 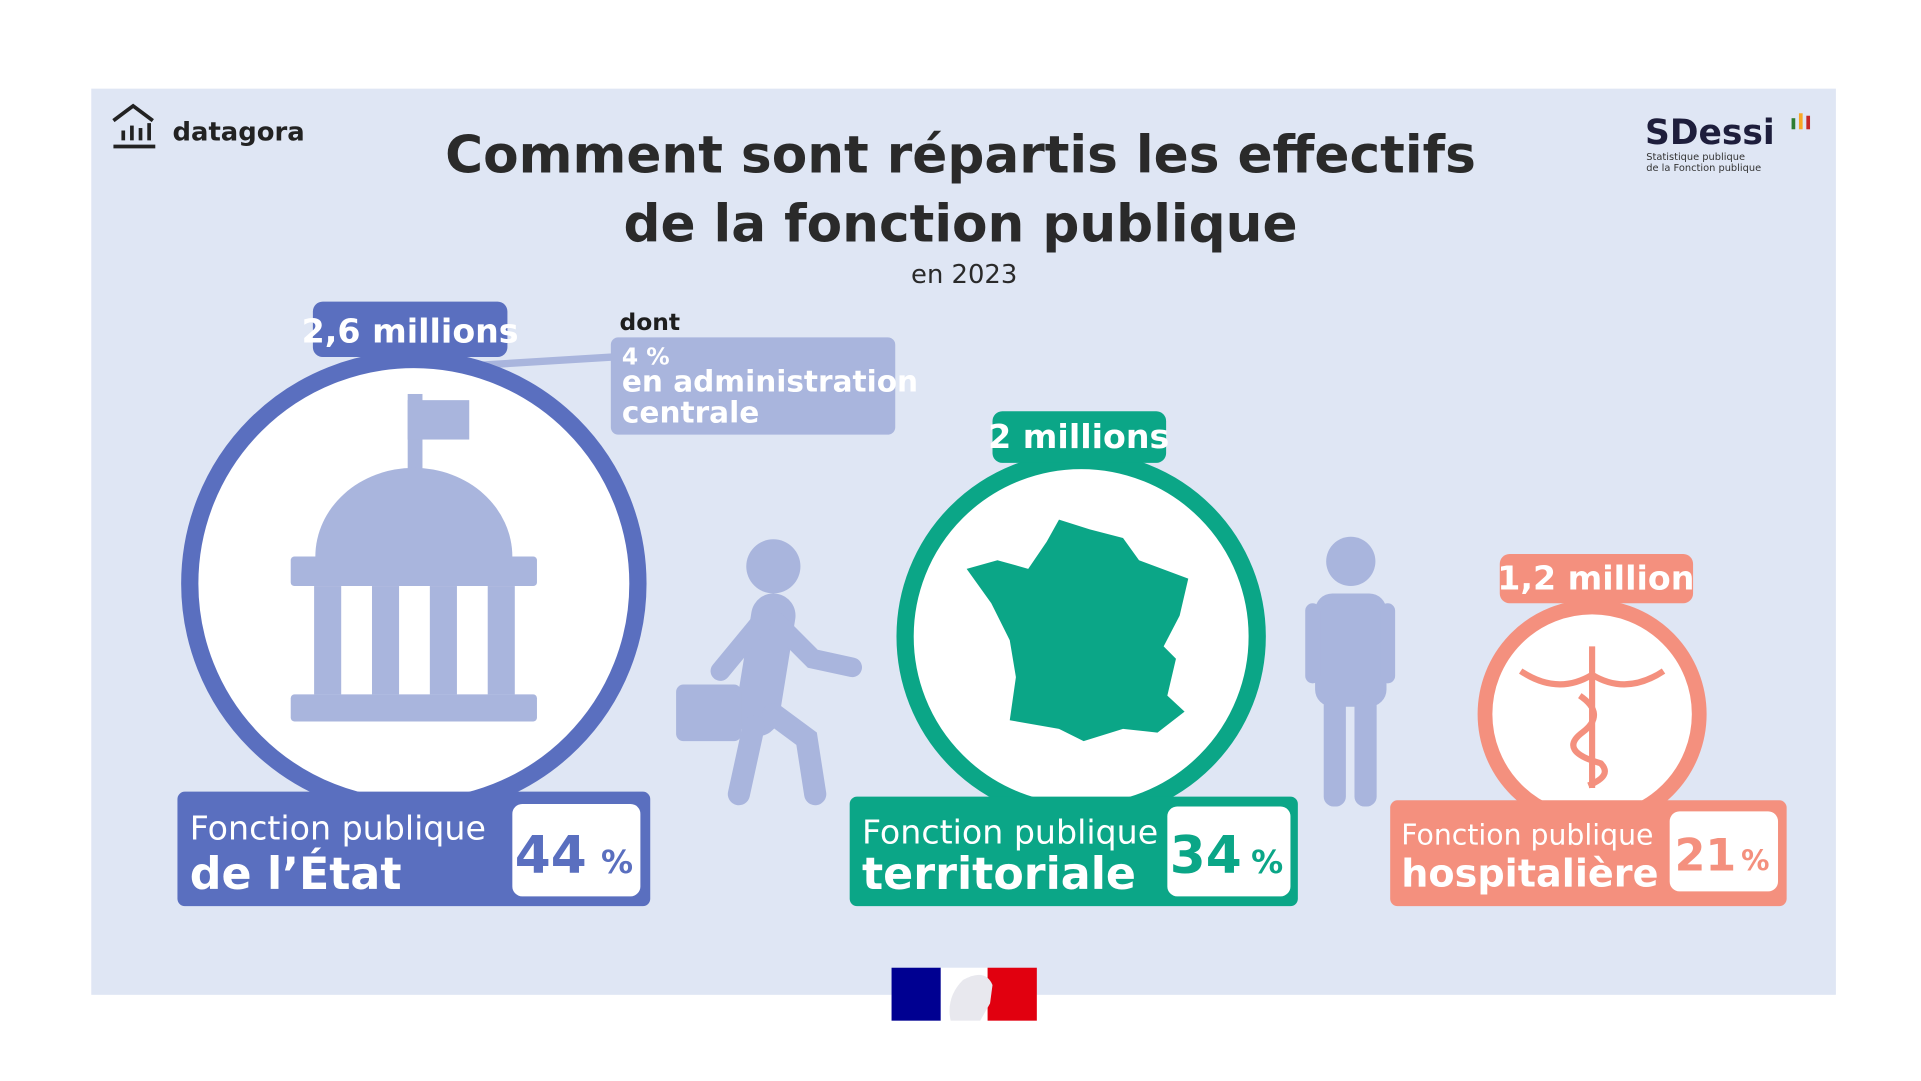 What do you see at coordinates (1592, 717) in the screenshot?
I see `caduceus-icon` at bounding box center [1592, 717].